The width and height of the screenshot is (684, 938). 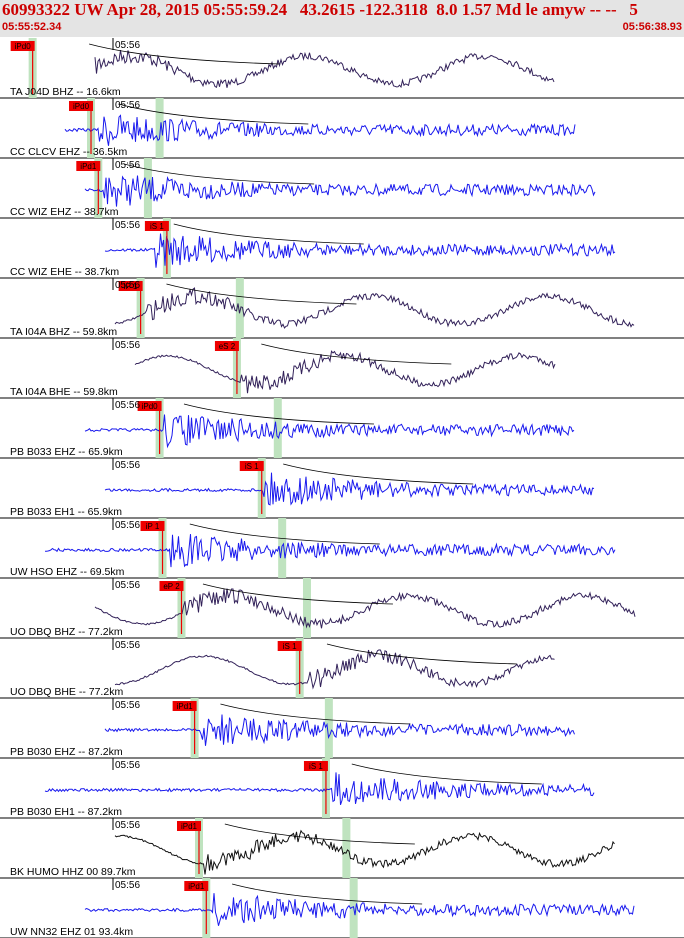 I want to click on pick-label: eP 2, so click(x=171, y=586).